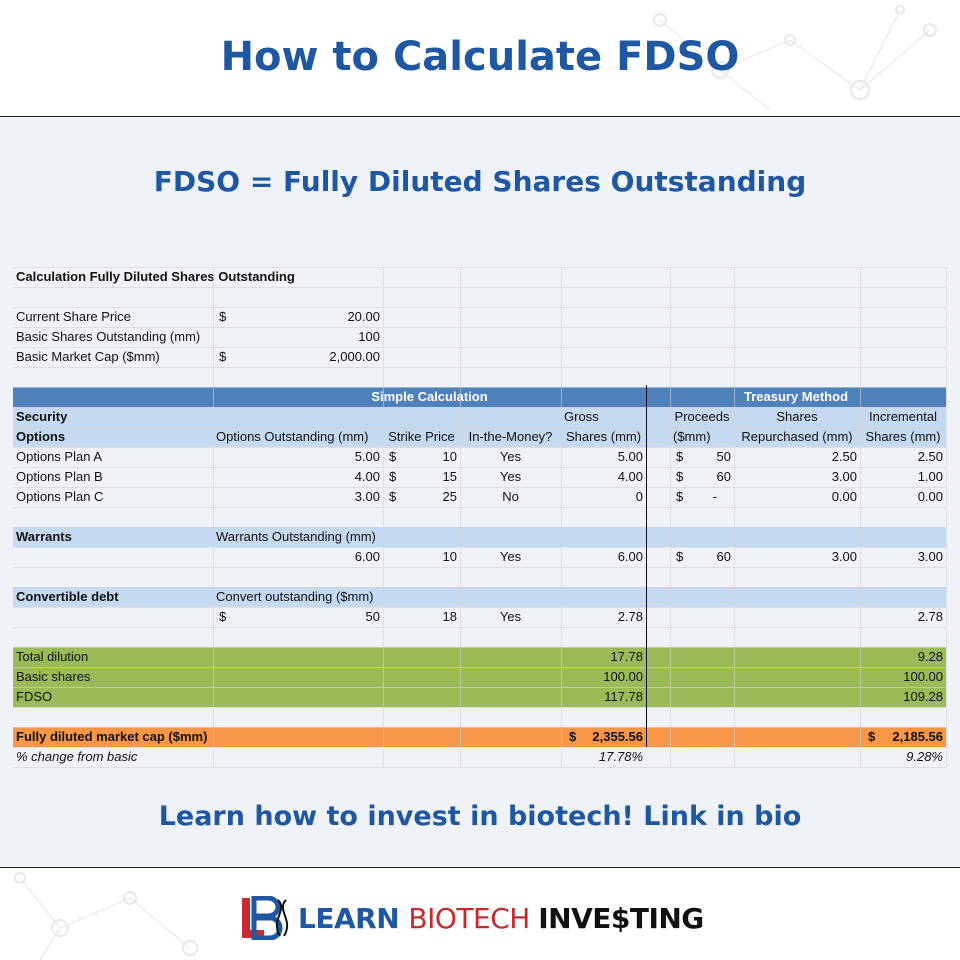 This screenshot has width=960, height=960. I want to click on totals-label: Basic shares, so click(53, 676).